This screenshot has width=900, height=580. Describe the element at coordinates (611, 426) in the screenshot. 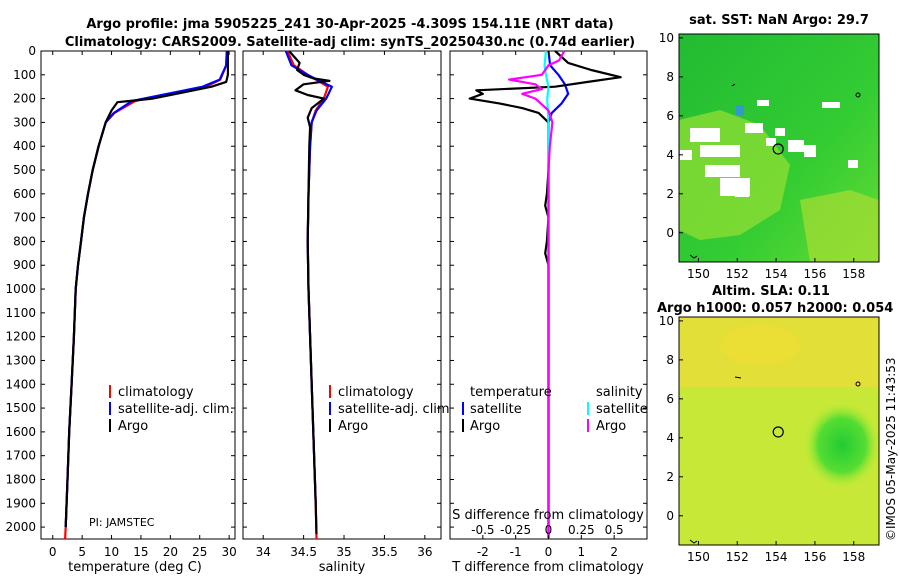

I see `legend-label-s-argo: Argo` at that location.